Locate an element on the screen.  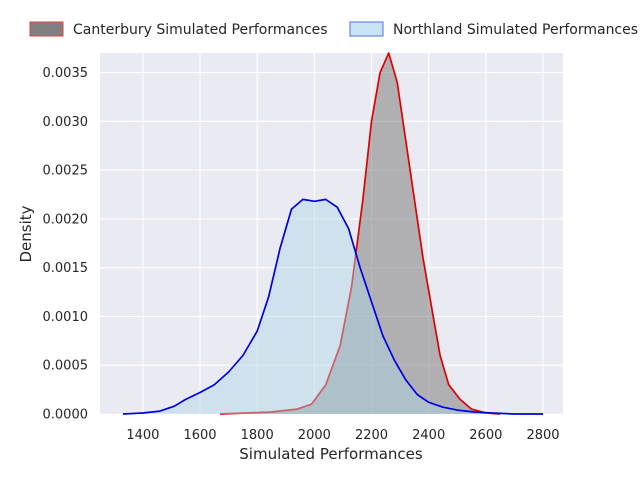
x-tick-label-3: 2000 is located at coordinates (314, 435).